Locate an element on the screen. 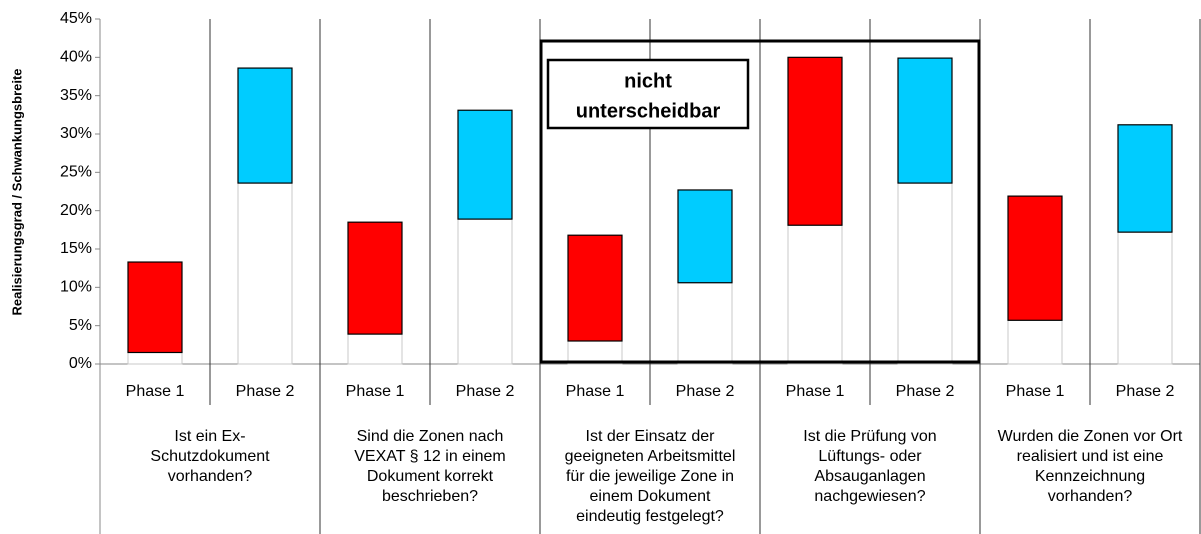  group-label: für die jeweilige Zone in is located at coordinates (650, 476).